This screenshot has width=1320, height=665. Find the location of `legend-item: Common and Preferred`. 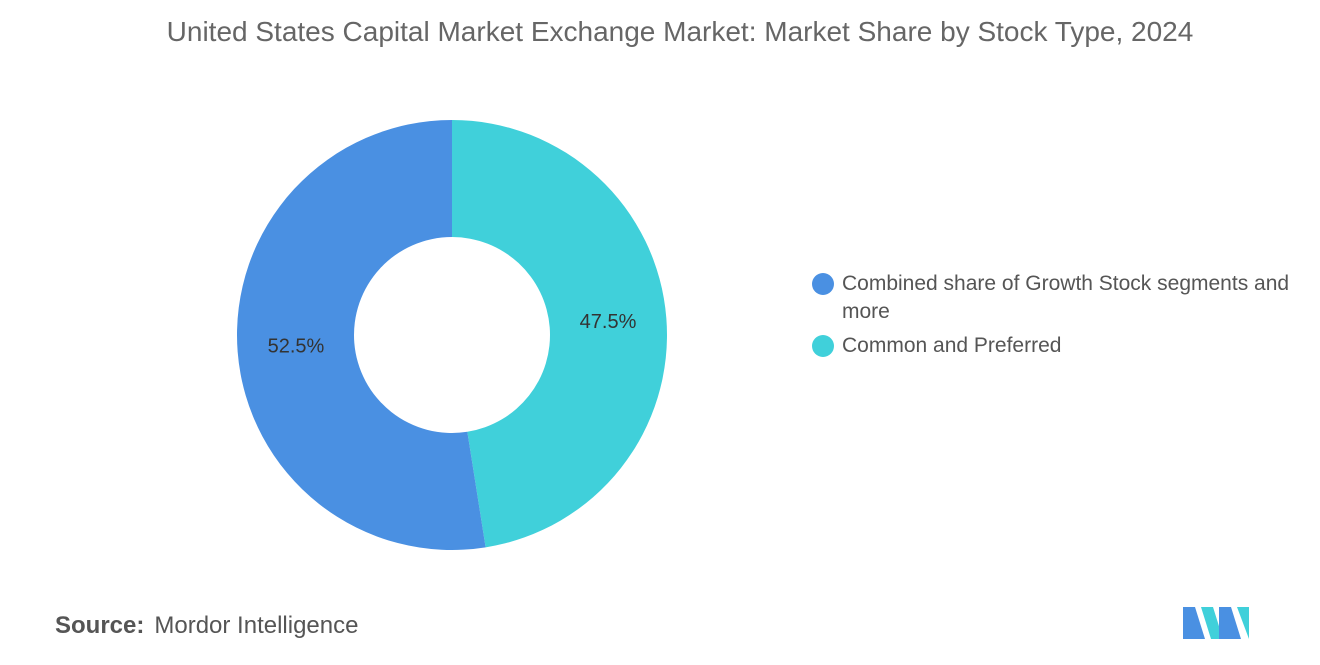

legend-item: Common and Preferred is located at coordinates (1052, 346).